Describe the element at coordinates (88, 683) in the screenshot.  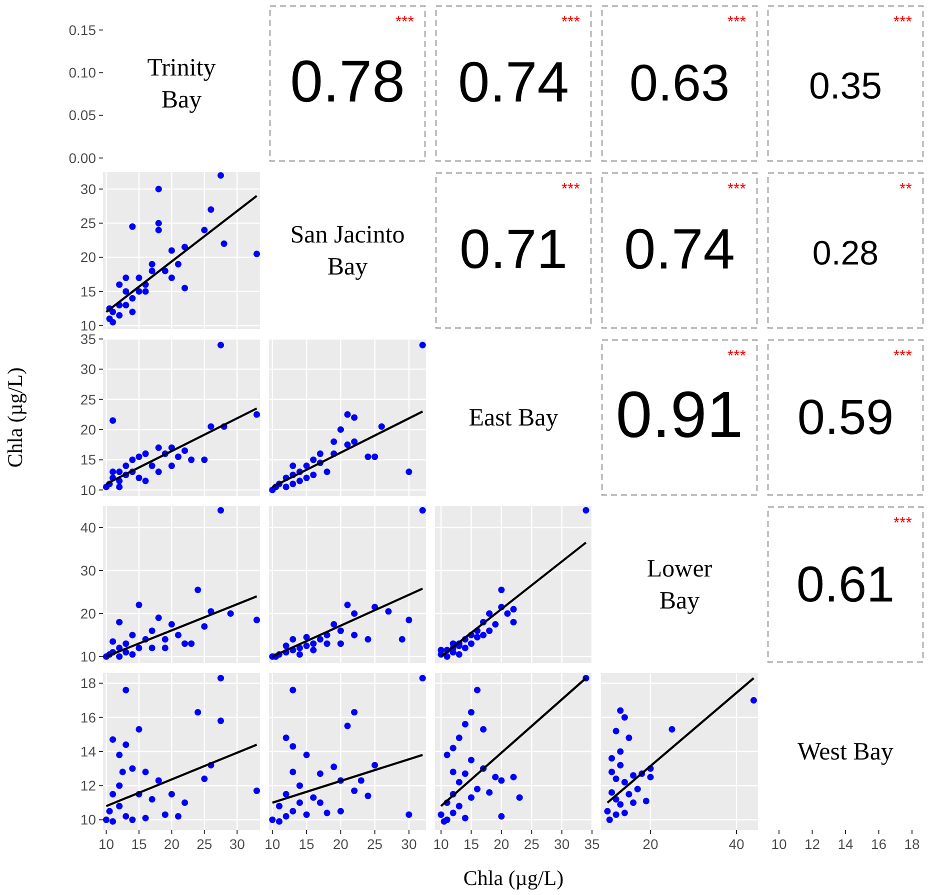
I see `y-tick-label: 18` at that location.